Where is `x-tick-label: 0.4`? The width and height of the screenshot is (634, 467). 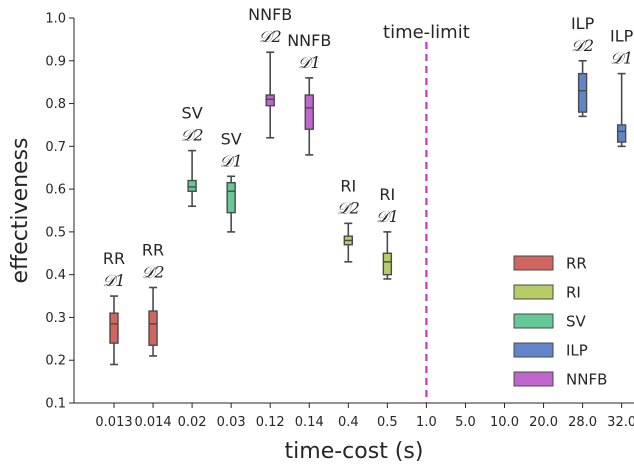 x-tick-label: 0.4 is located at coordinates (348, 422).